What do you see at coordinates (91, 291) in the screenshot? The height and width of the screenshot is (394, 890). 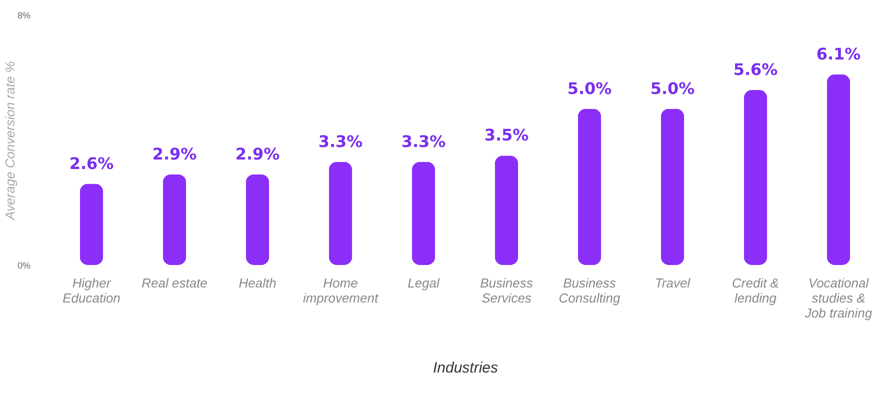 I see `x-tick-label: Higher Education` at bounding box center [91, 291].